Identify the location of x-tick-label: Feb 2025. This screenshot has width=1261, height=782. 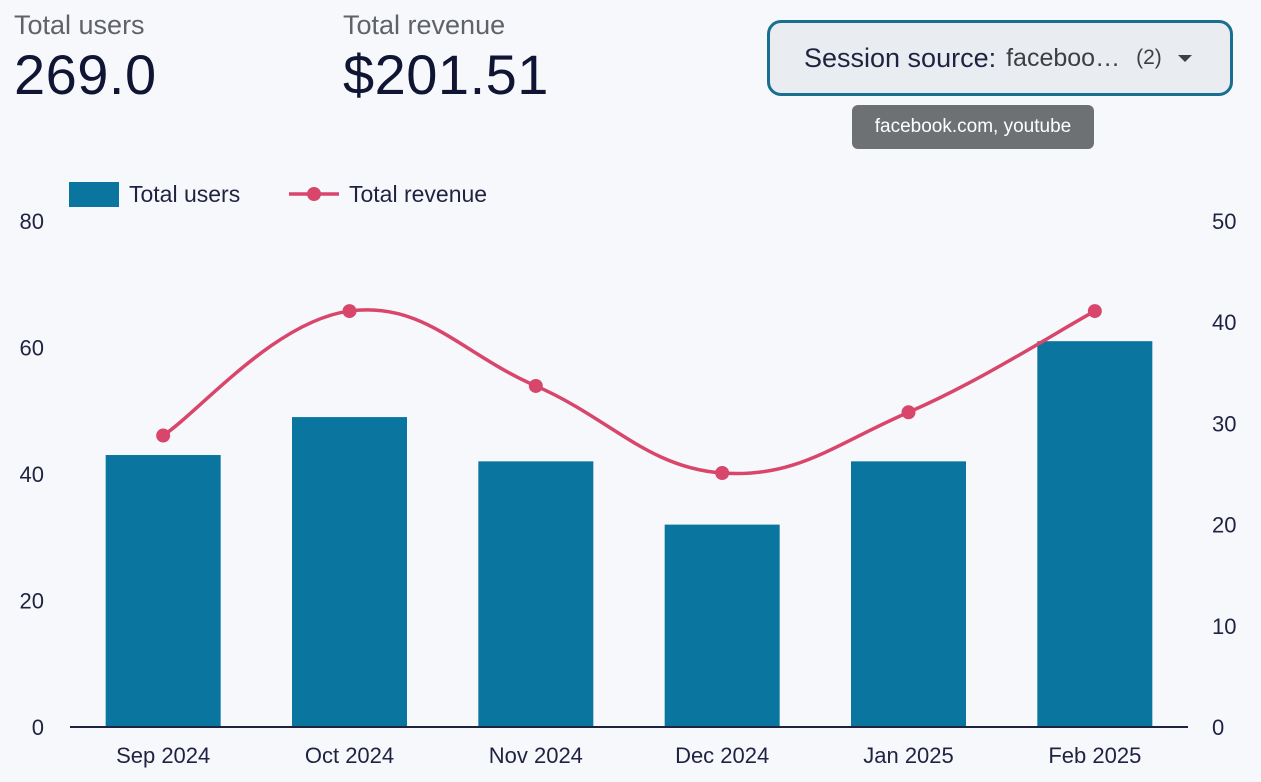
(1094, 755).